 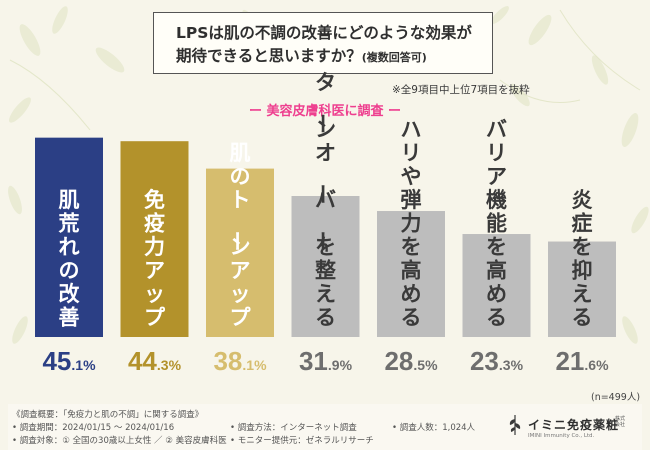 I want to click on question-line-2: 期待できると思いますか？(複数回答可), so click(x=301, y=55).